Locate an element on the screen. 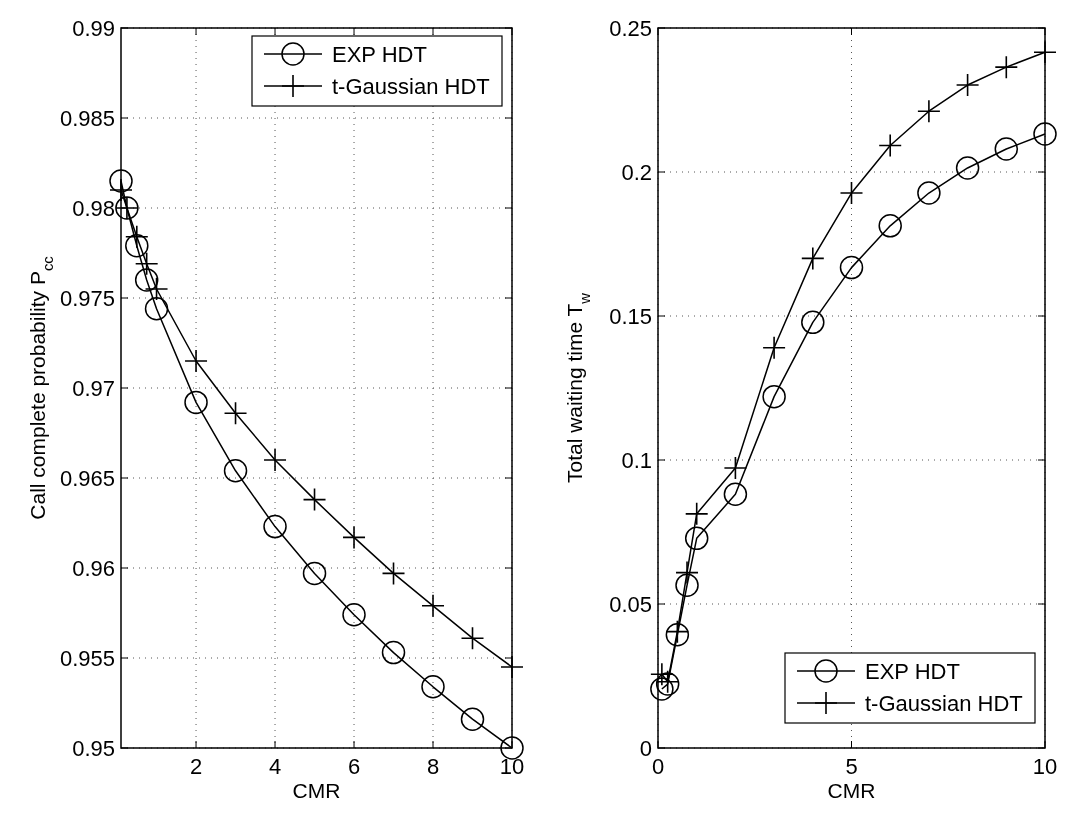 The image size is (1068, 822). y-tick-label: 0.95 is located at coordinates (93, 748).